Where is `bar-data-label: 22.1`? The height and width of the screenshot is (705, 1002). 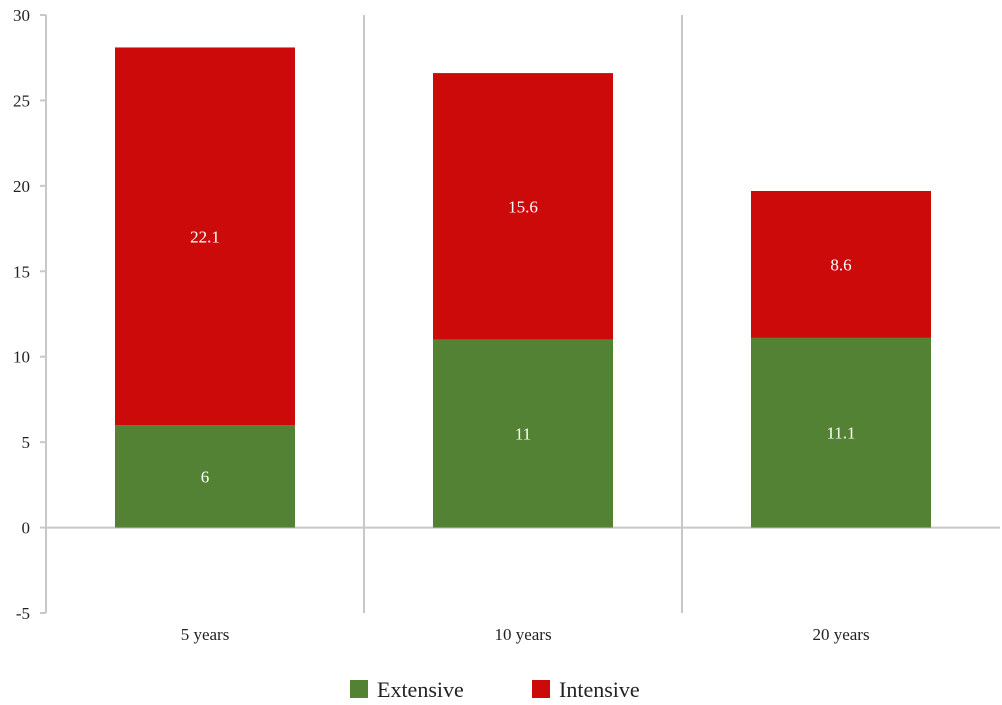
bar-data-label: 22.1 is located at coordinates (205, 236).